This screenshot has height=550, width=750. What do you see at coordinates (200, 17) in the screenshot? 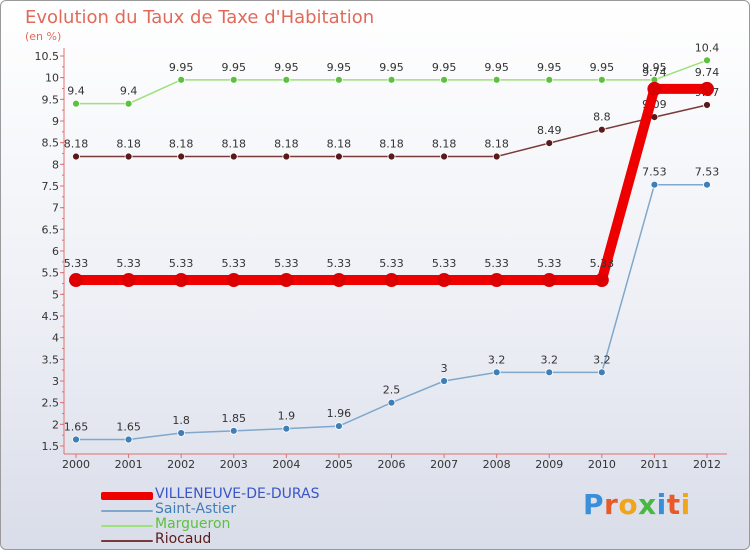
I see `chart-title: Evolution du Taux de Taxe d'Habitation` at bounding box center [200, 17].